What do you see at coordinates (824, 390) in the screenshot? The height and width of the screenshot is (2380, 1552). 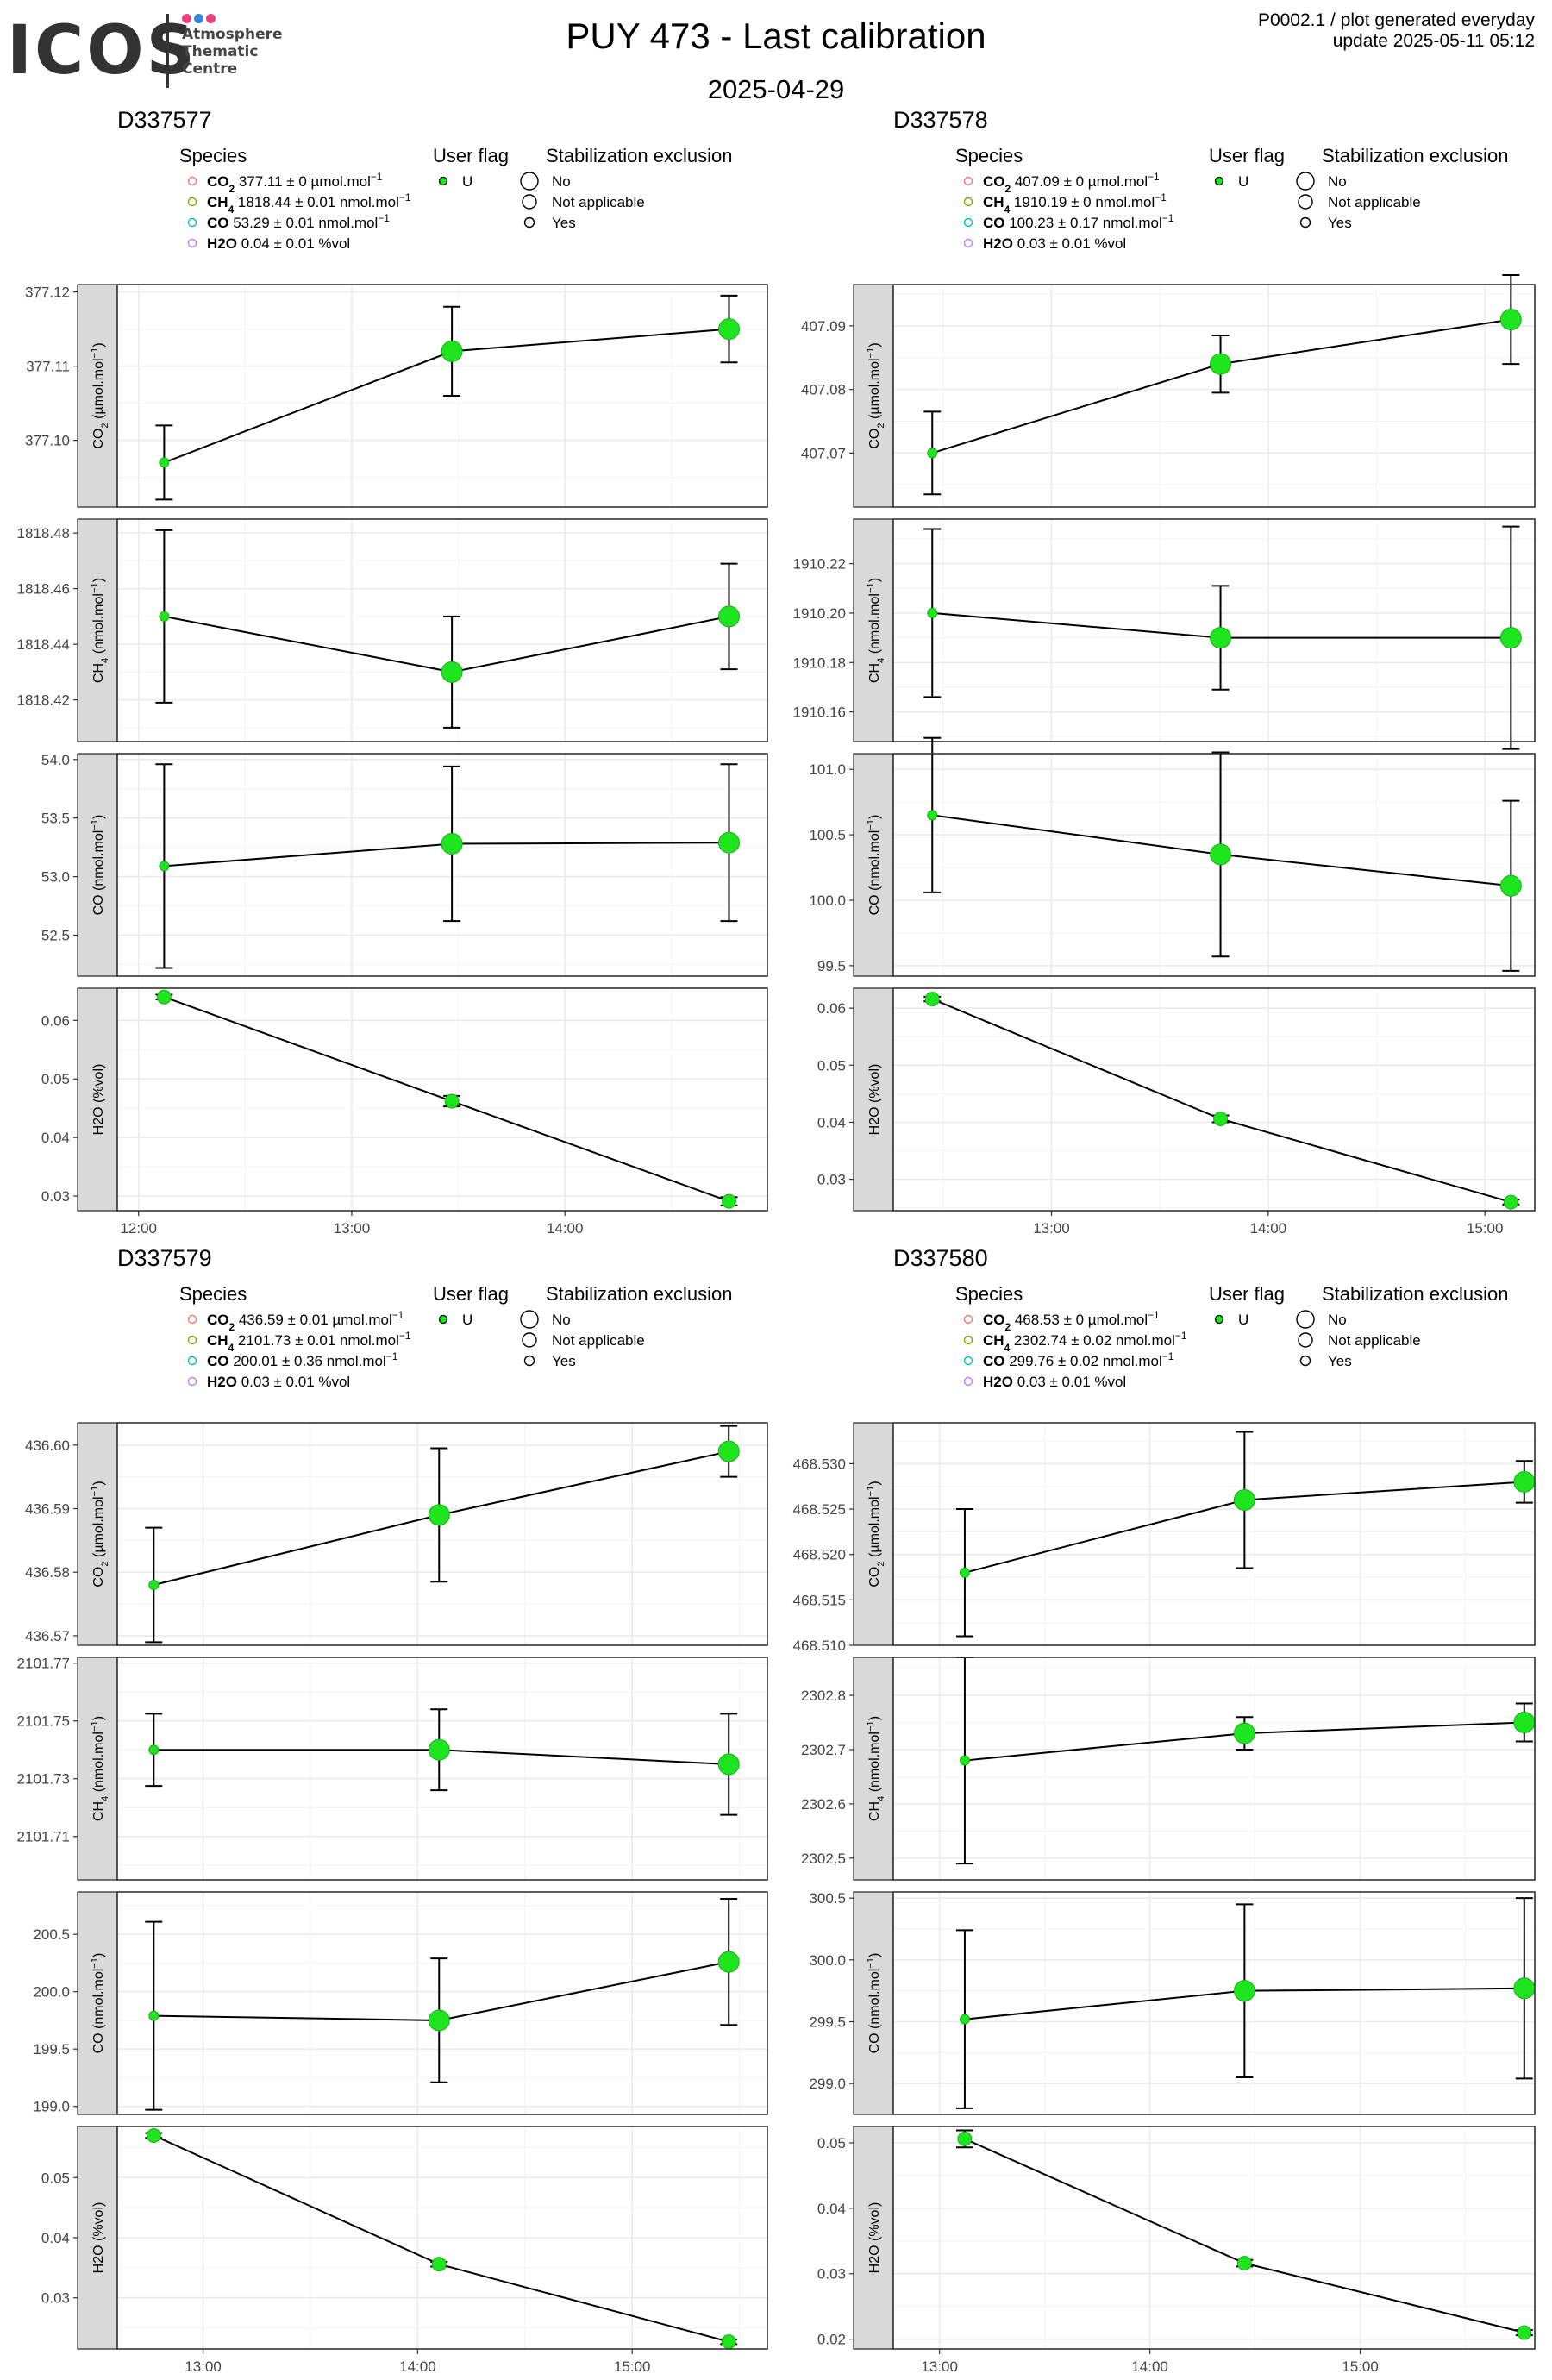 I see `y-tick-label: 407.08` at bounding box center [824, 390].